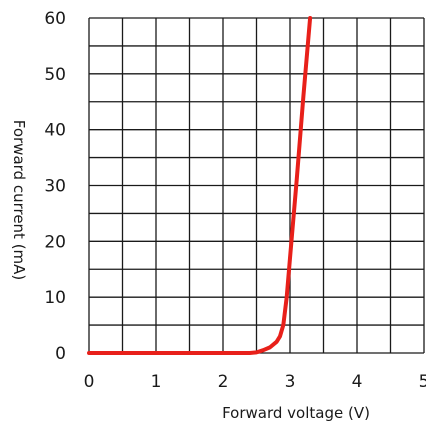  I want to click on x-axis-label: Forward voltage (V), so click(296, 413).